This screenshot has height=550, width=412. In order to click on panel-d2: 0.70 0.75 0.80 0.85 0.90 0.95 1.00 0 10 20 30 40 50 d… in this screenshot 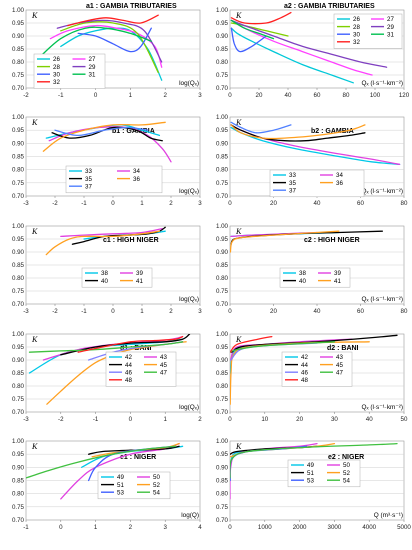, I will do `click(312, 377)`.